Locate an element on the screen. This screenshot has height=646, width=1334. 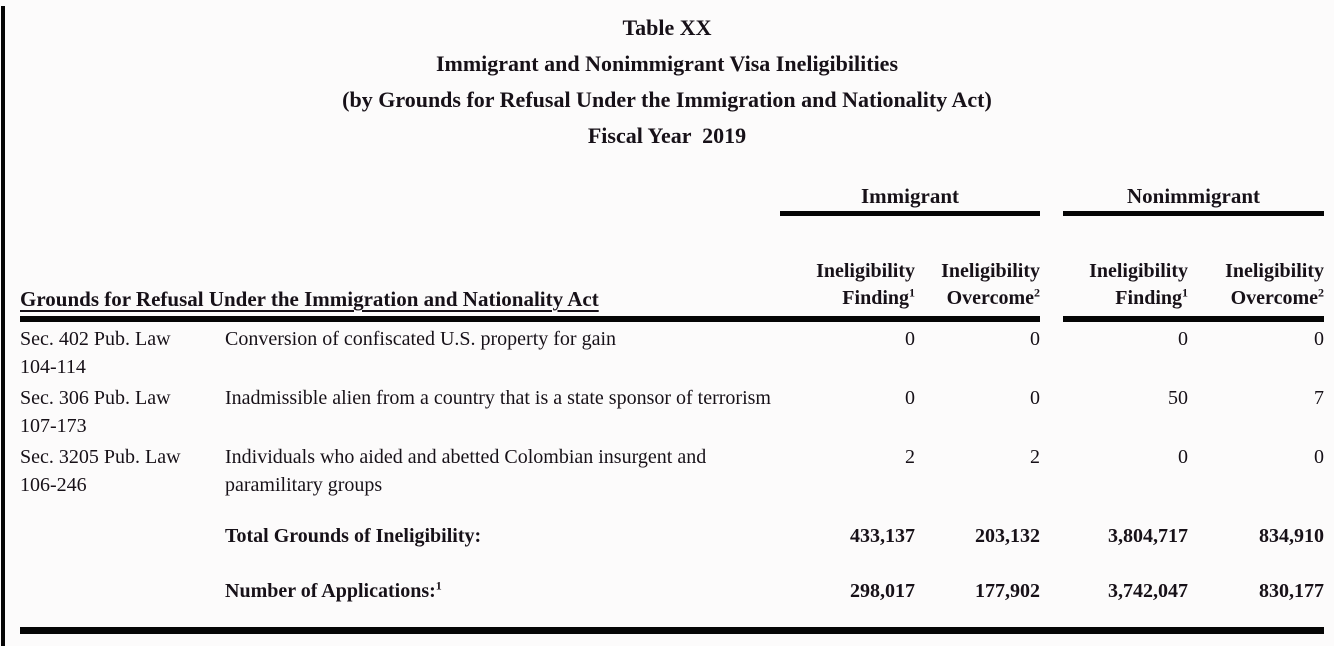
group-header-nonimmigrant: Nonimmigrant is located at coordinates (1193, 192).